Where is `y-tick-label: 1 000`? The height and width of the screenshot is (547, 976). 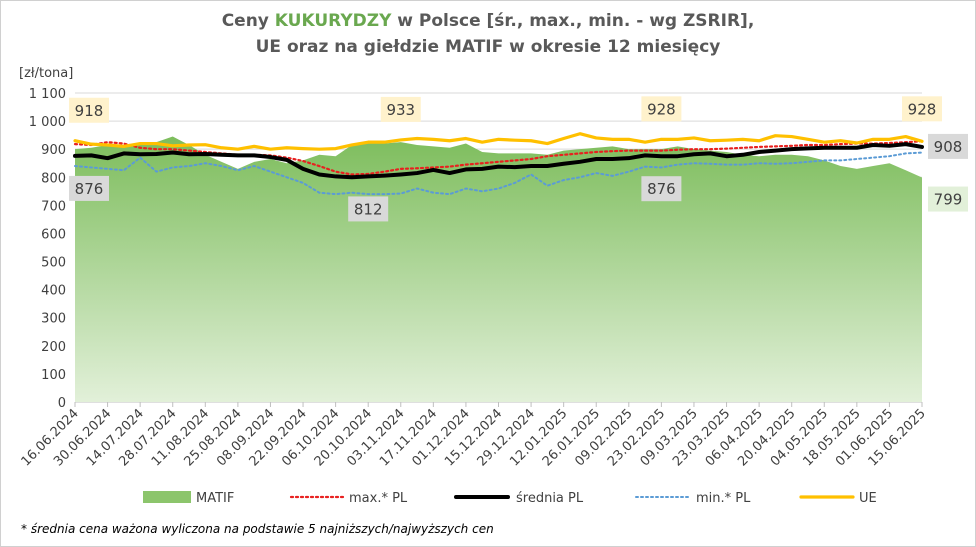 y-tick-label: 1 000 is located at coordinates (47, 122).